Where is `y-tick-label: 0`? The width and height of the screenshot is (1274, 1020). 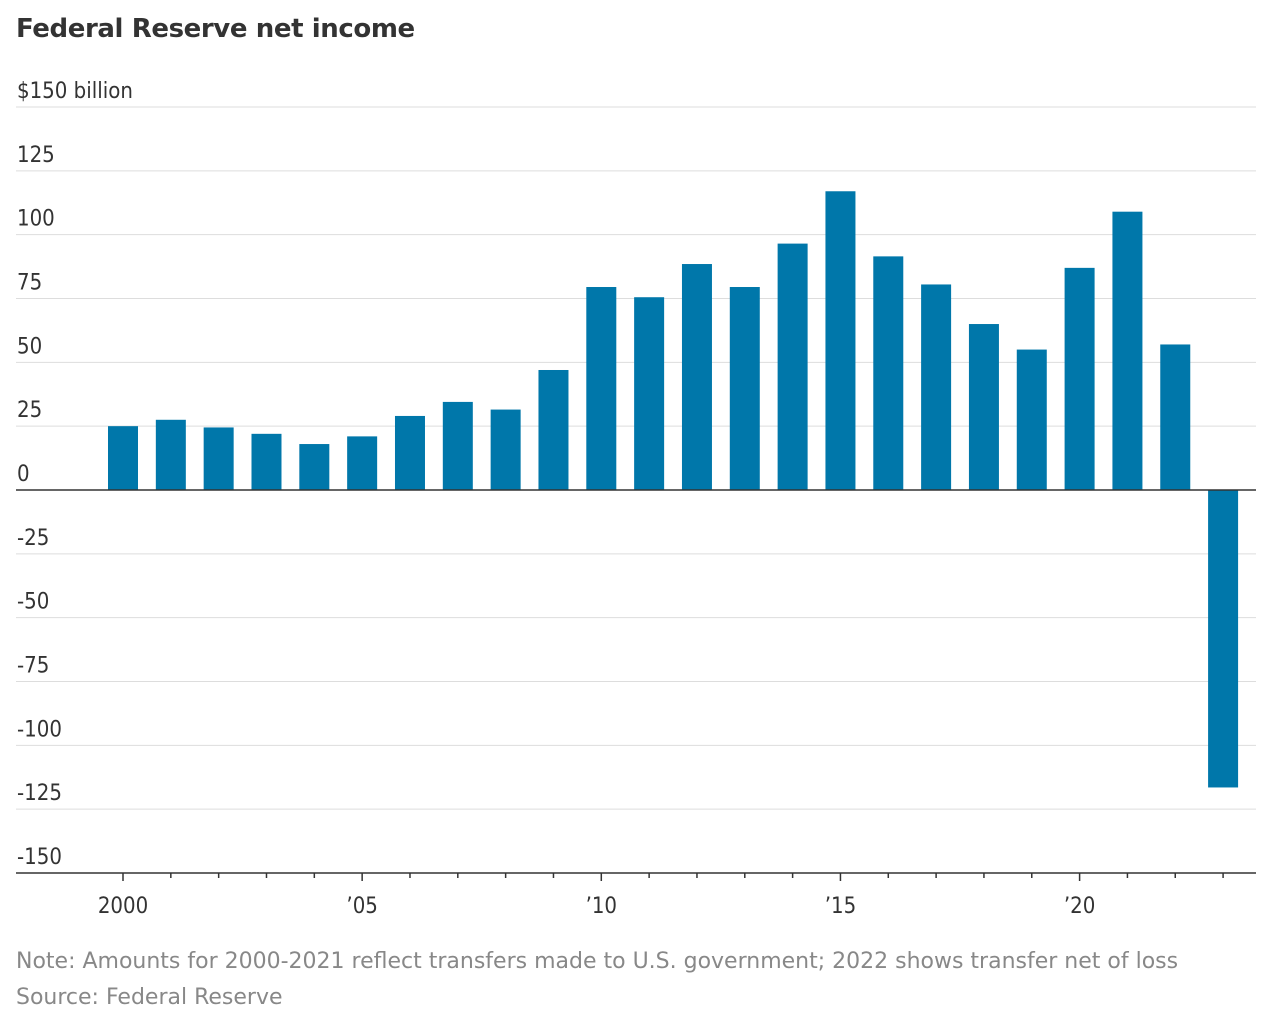
y-tick-label: 0 is located at coordinates (23, 474).